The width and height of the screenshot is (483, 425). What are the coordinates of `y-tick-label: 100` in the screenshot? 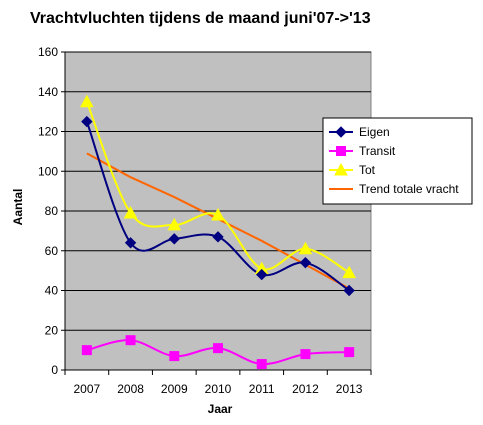 It's located at (48, 171).